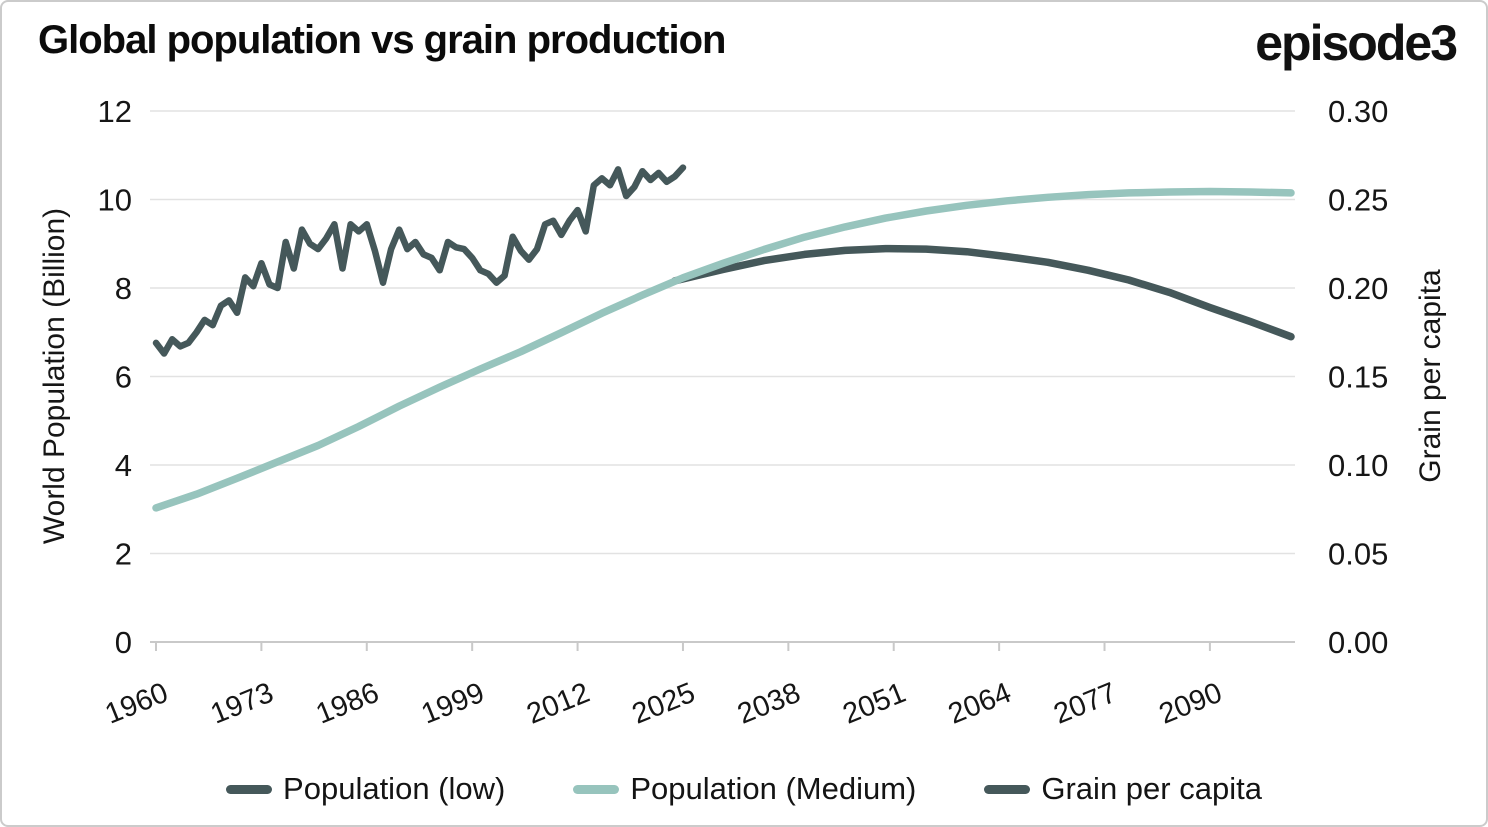  Describe the element at coordinates (1085, 704) in the screenshot. I see `x-tick-label-2077: 2077` at that location.